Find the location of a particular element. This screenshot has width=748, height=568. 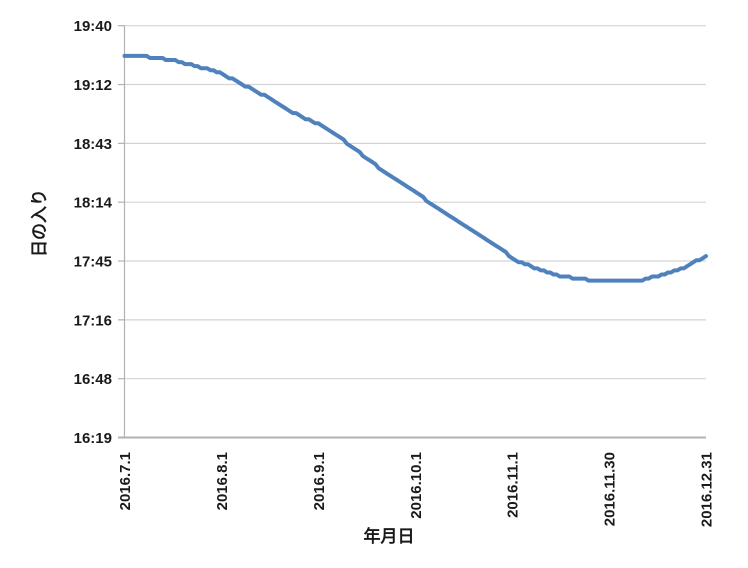

x-axis-title: 年月日 is located at coordinates (389, 536).